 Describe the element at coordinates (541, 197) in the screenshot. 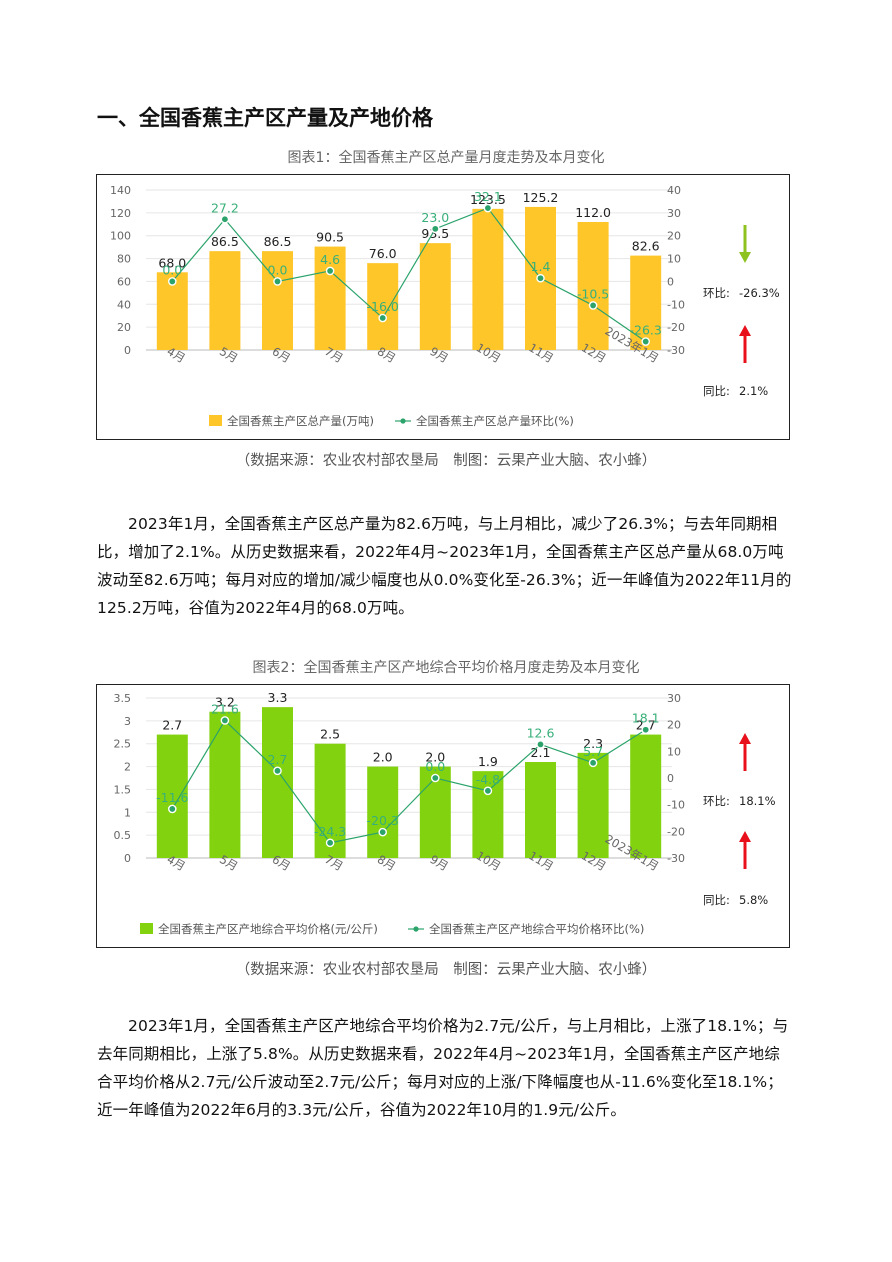

I see `bar-value-label: 125.2` at that location.